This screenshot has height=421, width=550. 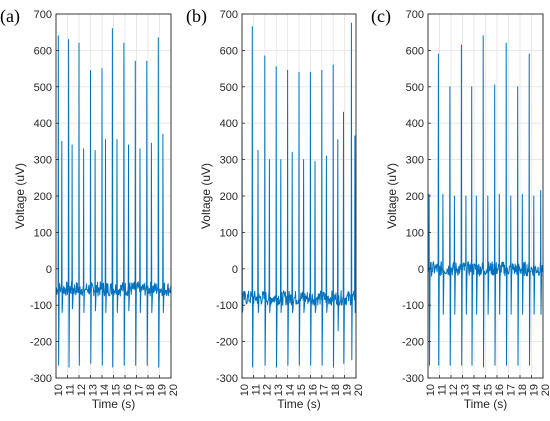 I want to click on panel-a-label: (a), so click(x=10, y=16).